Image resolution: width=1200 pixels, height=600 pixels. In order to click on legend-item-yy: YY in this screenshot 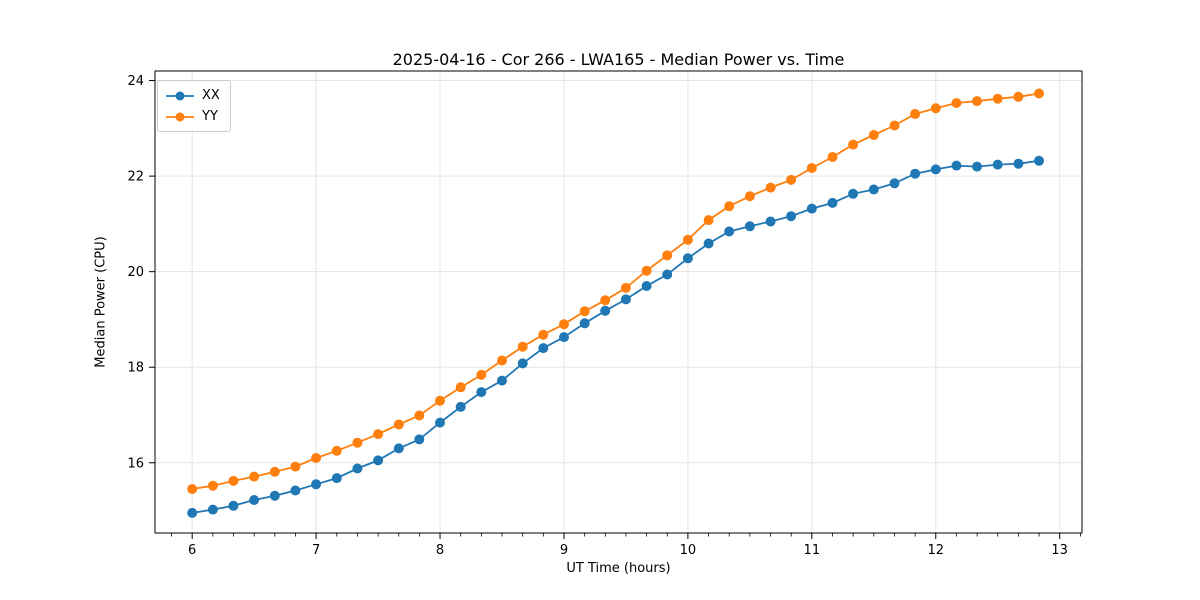, I will do `click(192, 116)`.